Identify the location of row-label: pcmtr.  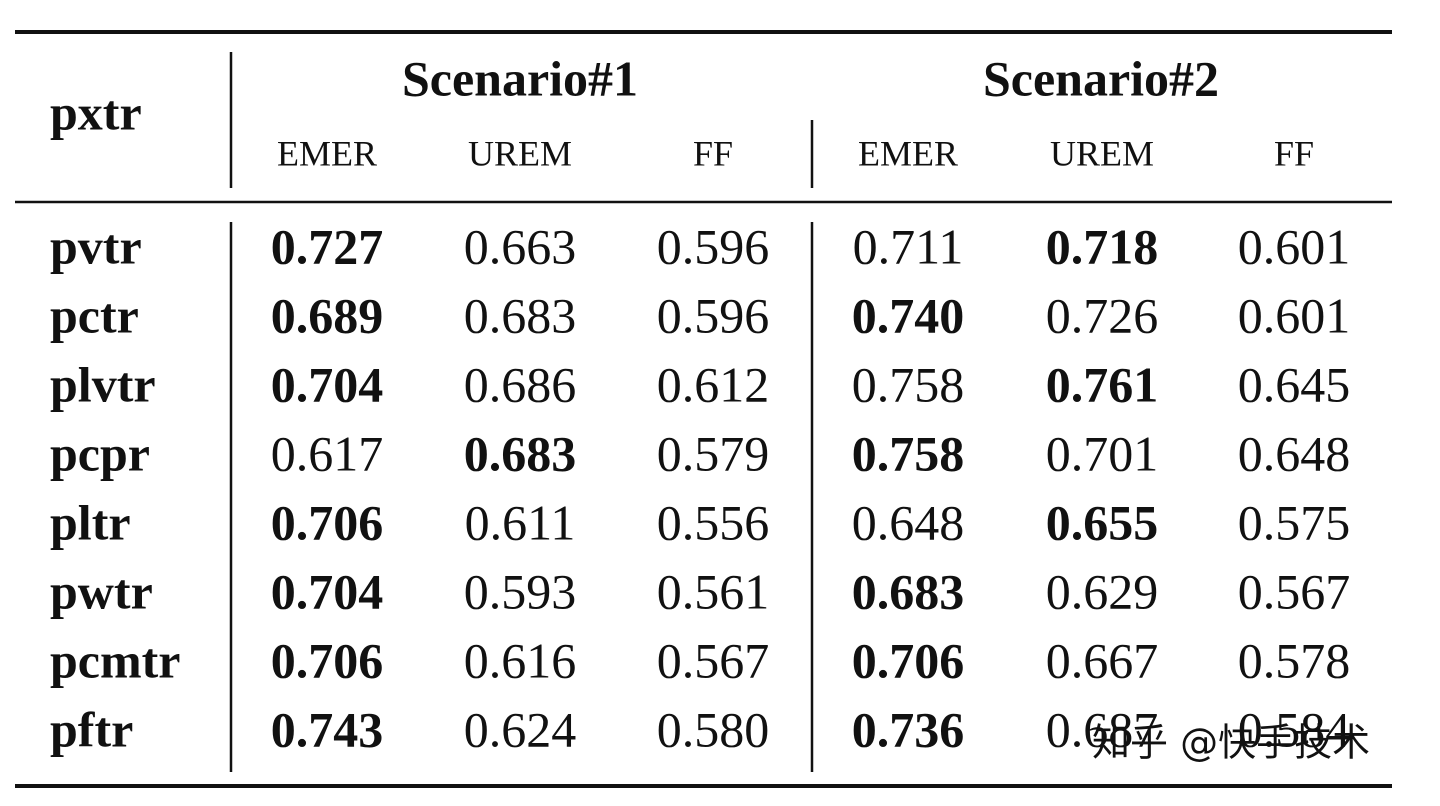
(115, 660).